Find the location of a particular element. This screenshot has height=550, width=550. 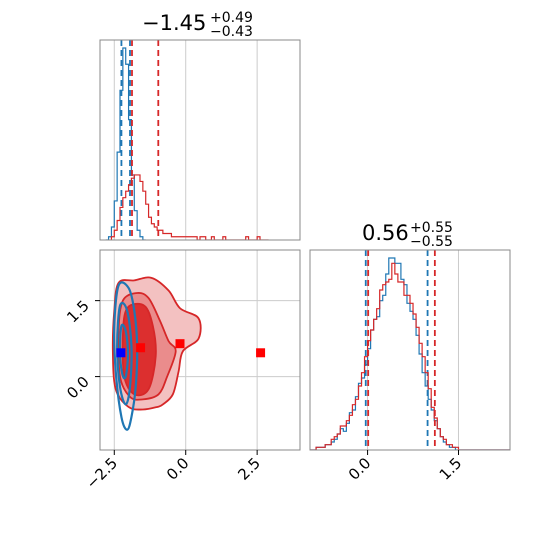

x-tick-label: 2.5 is located at coordinates (249, 469).